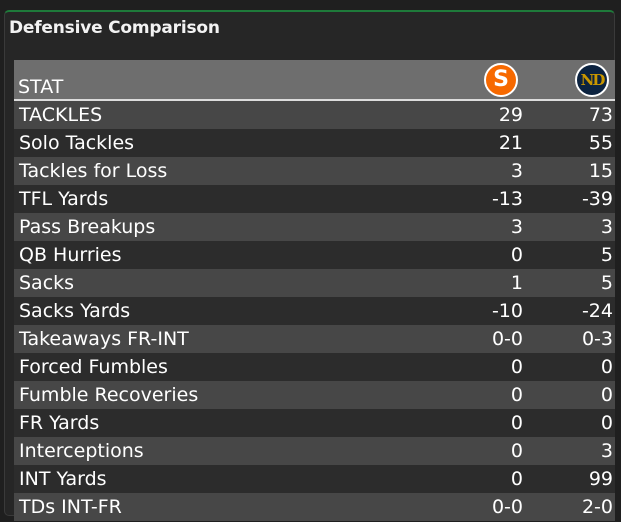 The width and height of the screenshot is (621, 522). What do you see at coordinates (507, 311) in the screenshot?
I see `team-a-value-cell: -10` at bounding box center [507, 311].